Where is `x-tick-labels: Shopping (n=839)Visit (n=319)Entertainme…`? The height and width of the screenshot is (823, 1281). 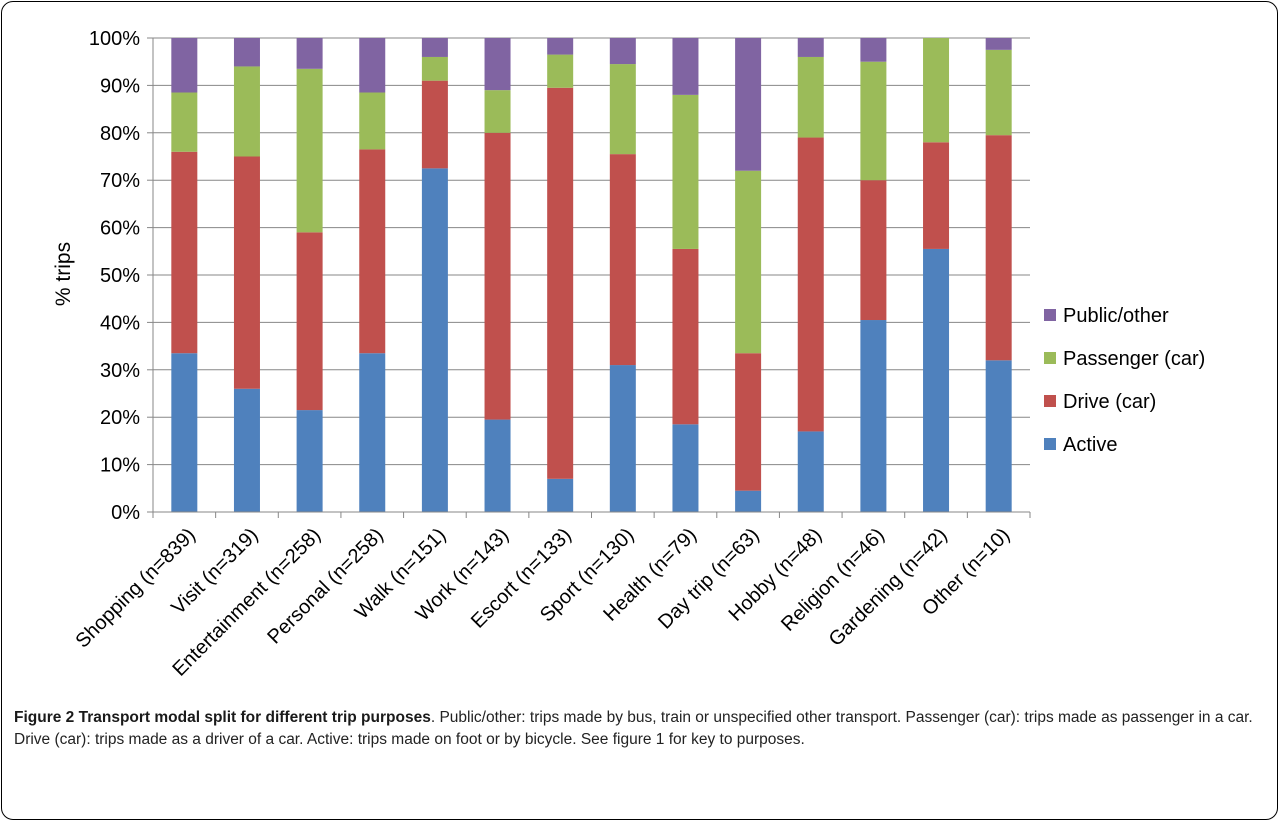
x-tick-labels: Shopping (n=839)Visit (n=319)Entertainme… is located at coordinates (542, 602).